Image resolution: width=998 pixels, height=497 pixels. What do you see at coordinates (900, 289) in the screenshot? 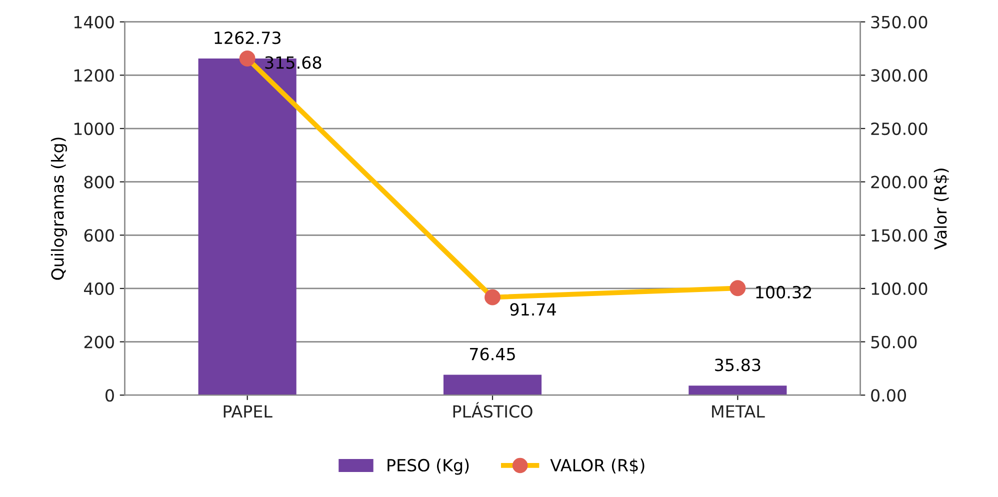
I see `y2-tick-label: 100.00` at bounding box center [900, 289].